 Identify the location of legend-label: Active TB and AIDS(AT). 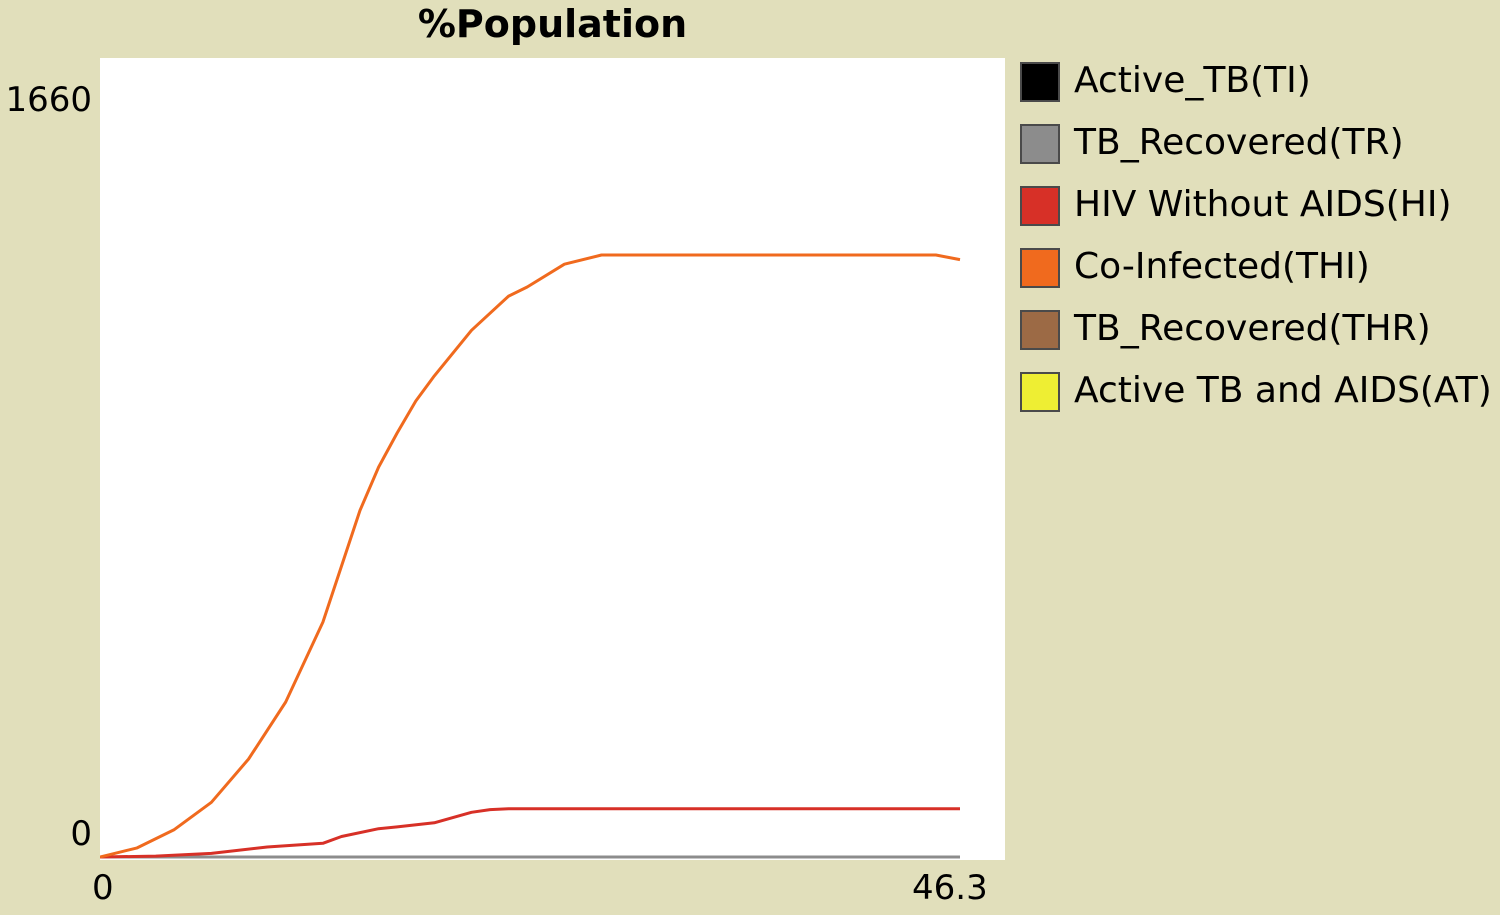
(1283, 390).